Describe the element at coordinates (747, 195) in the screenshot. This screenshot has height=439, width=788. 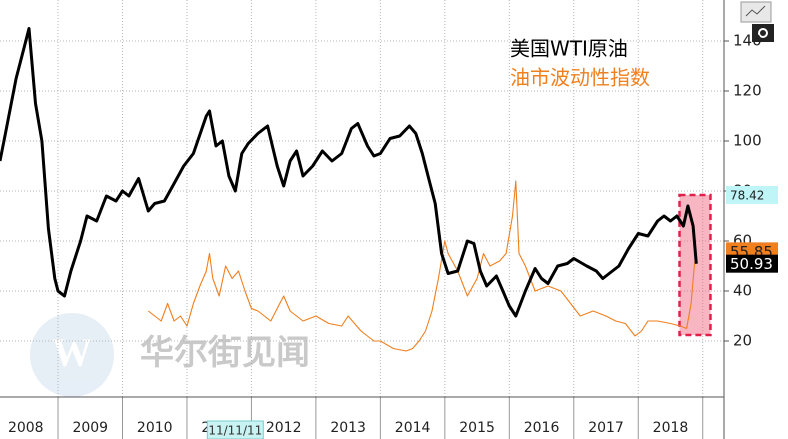
I see `value-tag-label: 78.42` at that location.